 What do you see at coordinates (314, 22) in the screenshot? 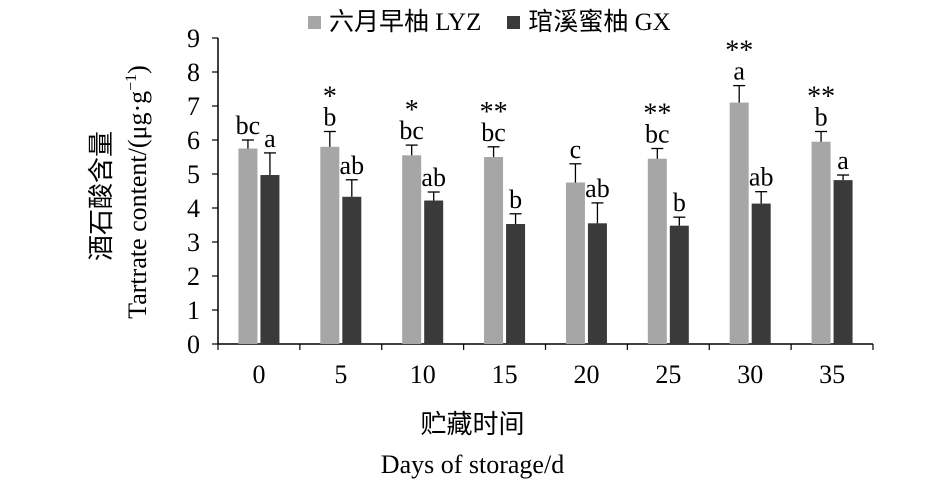
I see `legend-swatch-lyz` at bounding box center [314, 22].